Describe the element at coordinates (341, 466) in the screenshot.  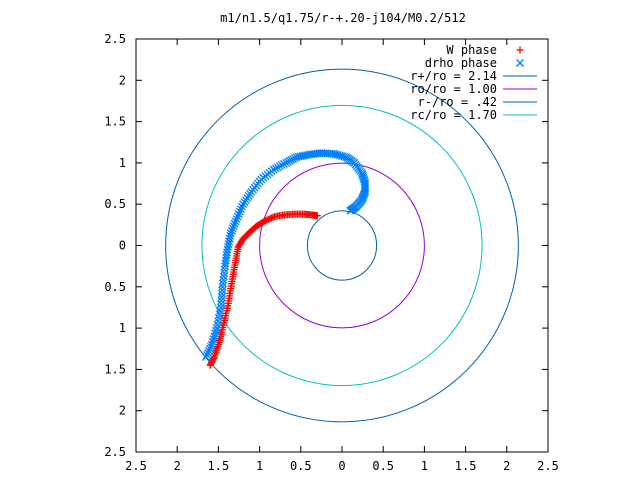
I see `x-tick-label: 0` at that location.